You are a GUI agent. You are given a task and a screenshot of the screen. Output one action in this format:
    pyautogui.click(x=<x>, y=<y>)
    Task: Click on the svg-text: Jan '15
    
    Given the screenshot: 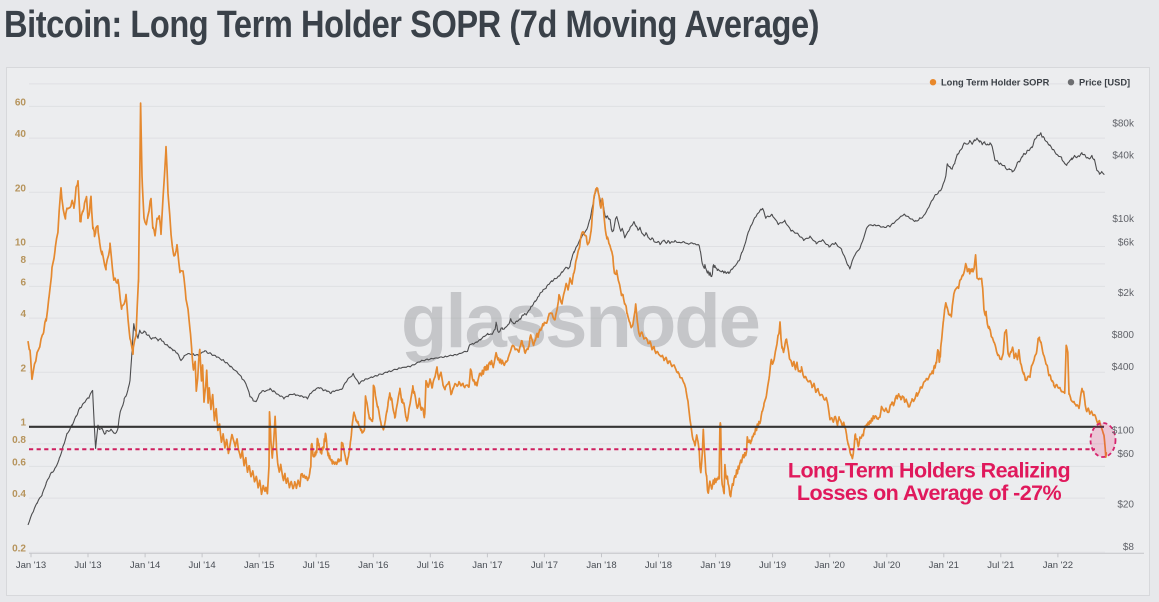 What is the action you would take?
    pyautogui.click(x=259, y=565)
    